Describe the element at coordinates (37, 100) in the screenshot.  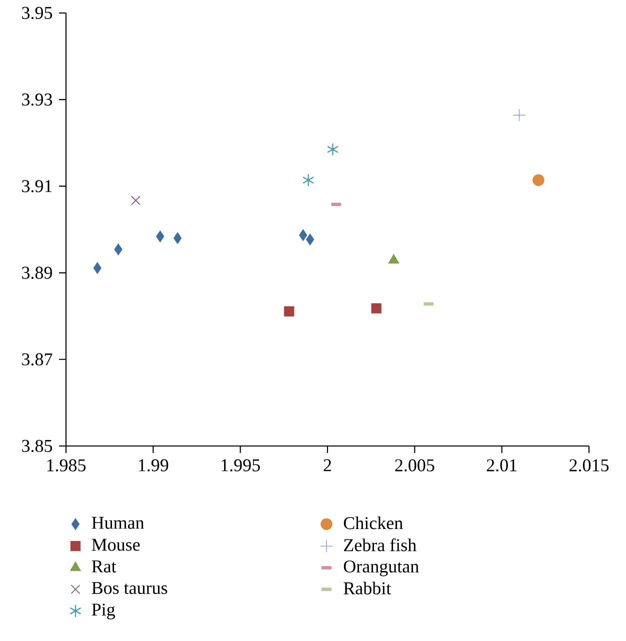
I see `y-tick-label: 3.93` at that location.